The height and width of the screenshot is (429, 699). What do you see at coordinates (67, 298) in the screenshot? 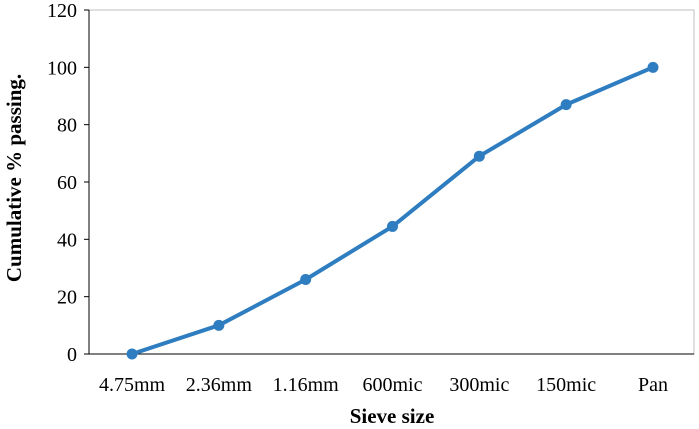
I see `y-tick-label: 20` at bounding box center [67, 298].